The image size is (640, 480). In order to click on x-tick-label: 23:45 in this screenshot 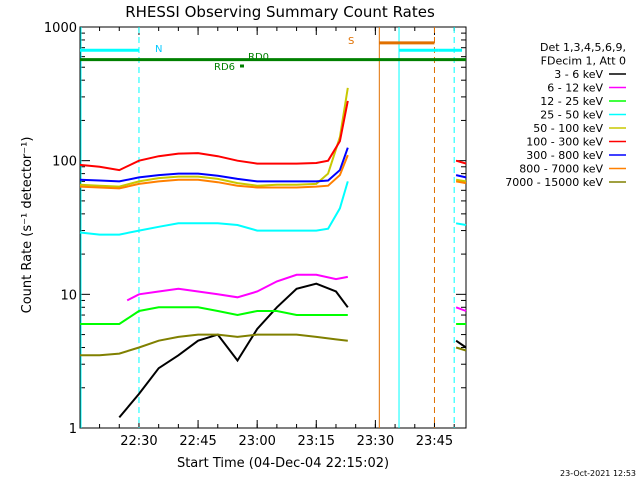, I will do `click(434, 441)`.